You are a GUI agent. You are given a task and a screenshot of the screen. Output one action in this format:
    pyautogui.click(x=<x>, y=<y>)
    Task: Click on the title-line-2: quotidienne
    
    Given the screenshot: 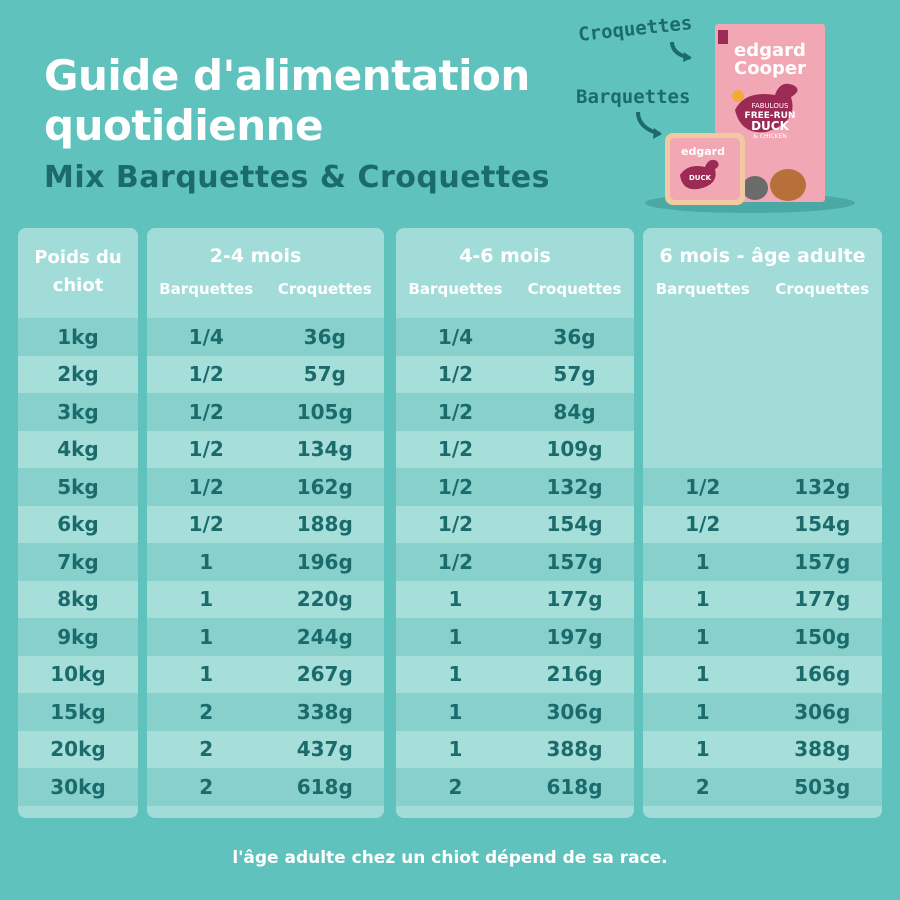 What is the action you would take?
    pyautogui.click(x=184, y=125)
    